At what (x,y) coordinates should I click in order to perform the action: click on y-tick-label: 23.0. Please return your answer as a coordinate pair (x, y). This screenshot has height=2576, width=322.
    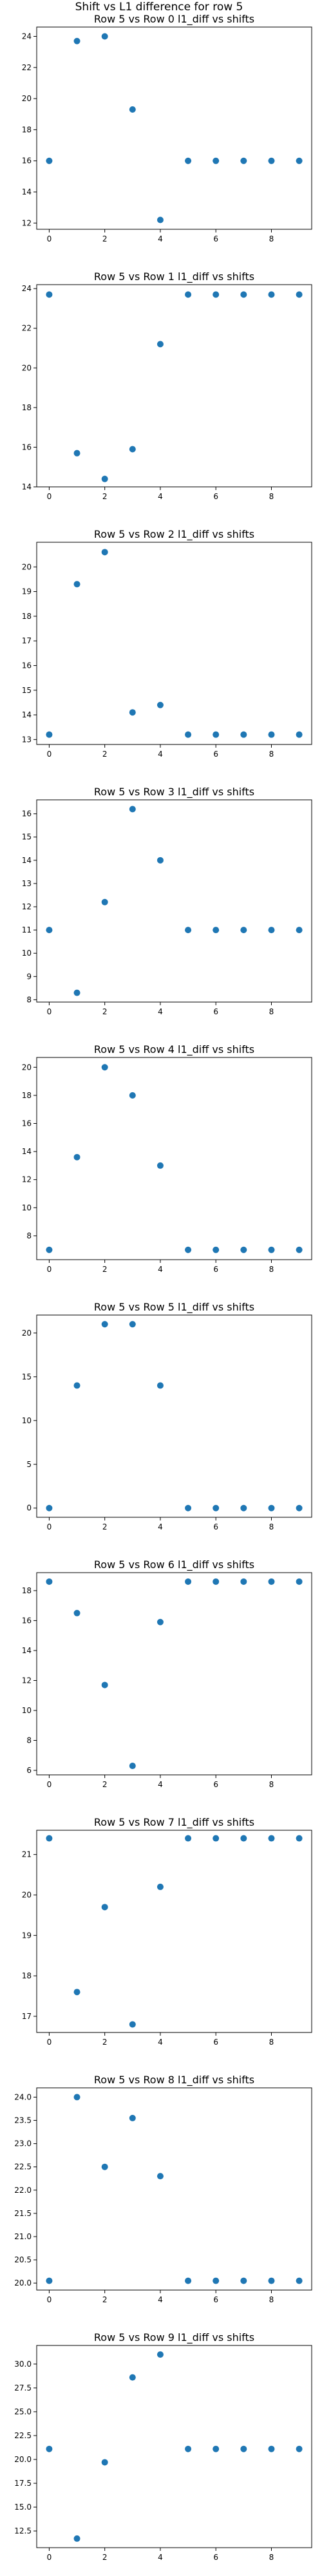
    Looking at the image, I should click on (23, 2143).